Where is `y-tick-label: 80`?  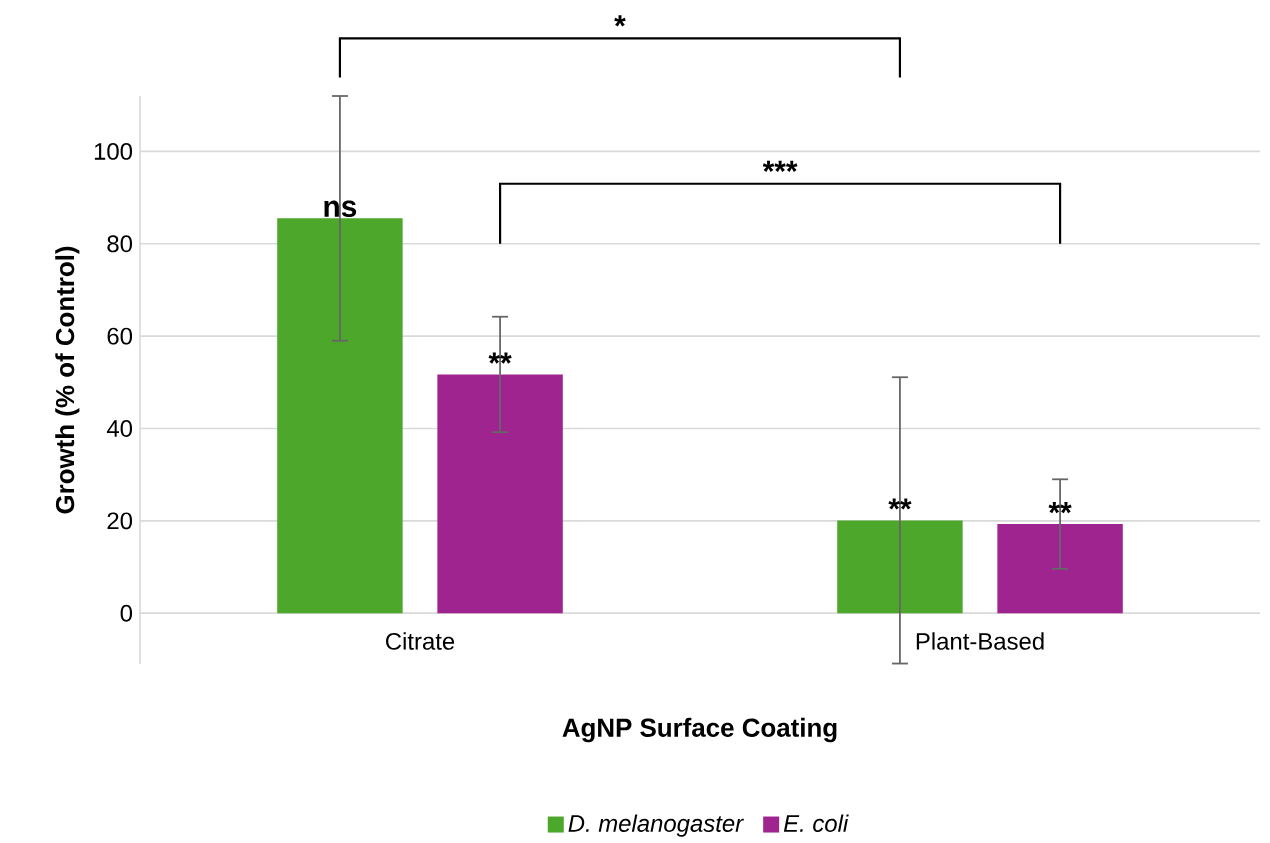 y-tick-label: 80 is located at coordinates (120, 244).